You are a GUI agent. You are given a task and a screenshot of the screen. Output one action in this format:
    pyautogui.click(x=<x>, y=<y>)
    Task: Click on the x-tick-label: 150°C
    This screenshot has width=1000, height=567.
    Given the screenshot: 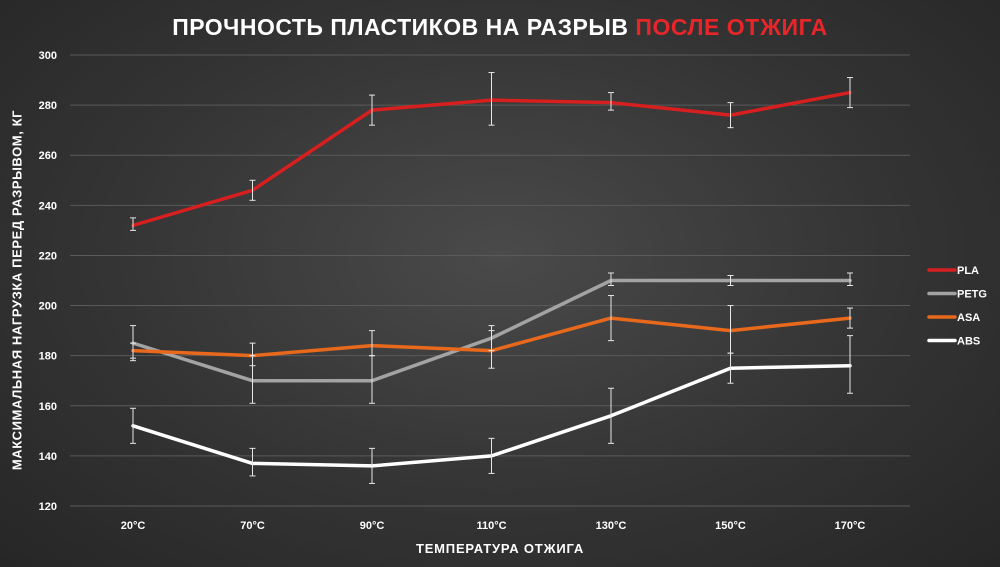 What is the action you would take?
    pyautogui.click(x=730, y=526)
    